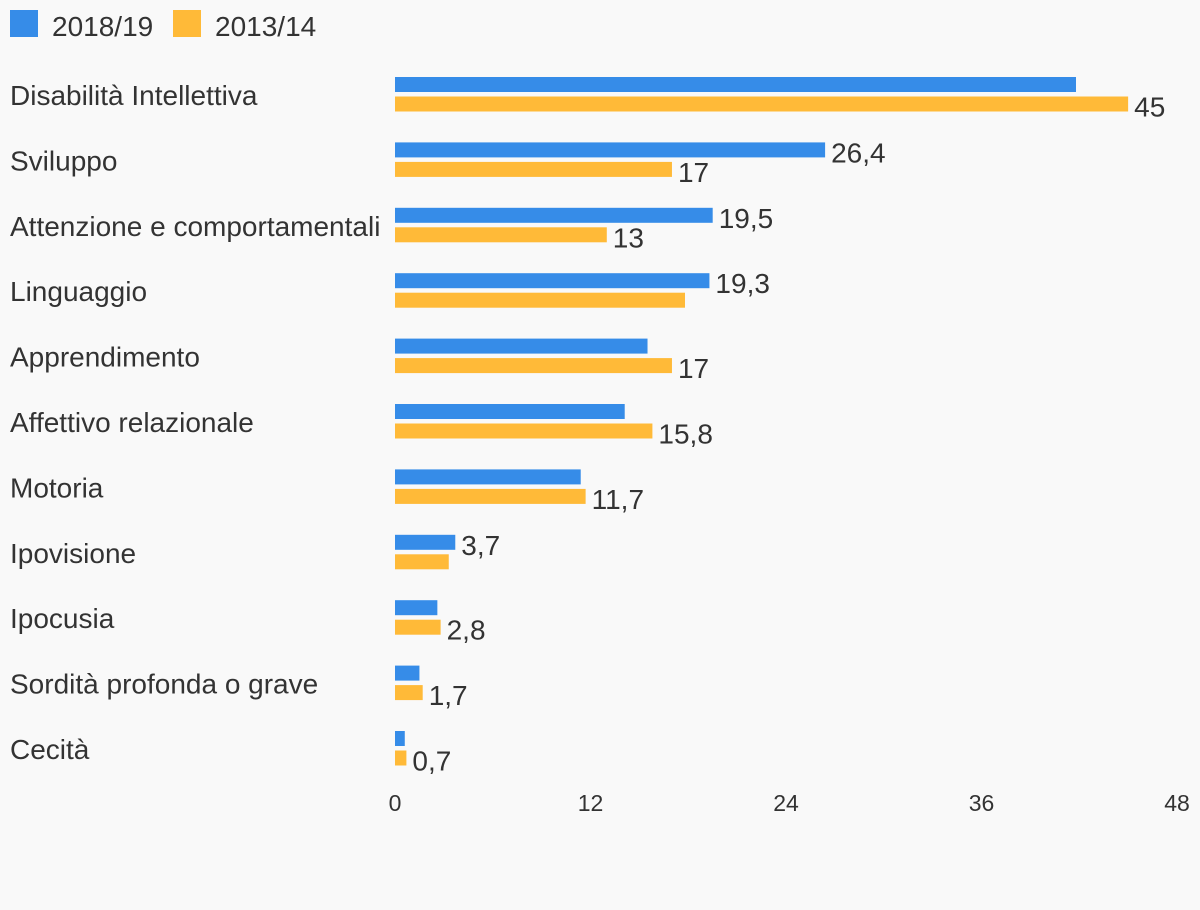  Describe the element at coordinates (78, 291) in the screenshot. I see `category-label: Linguaggio` at that location.